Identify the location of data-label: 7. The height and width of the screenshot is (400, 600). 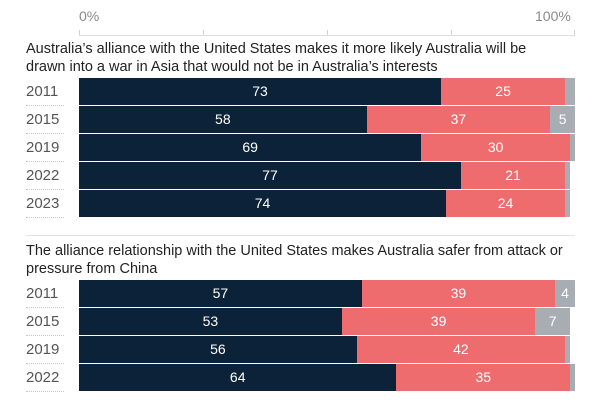
(552, 321).